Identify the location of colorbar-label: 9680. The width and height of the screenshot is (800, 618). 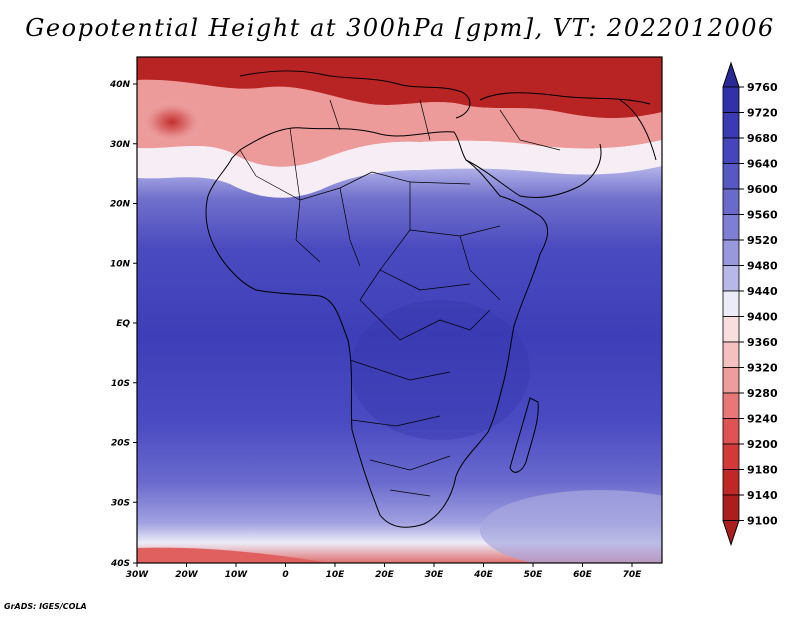
(762, 138).